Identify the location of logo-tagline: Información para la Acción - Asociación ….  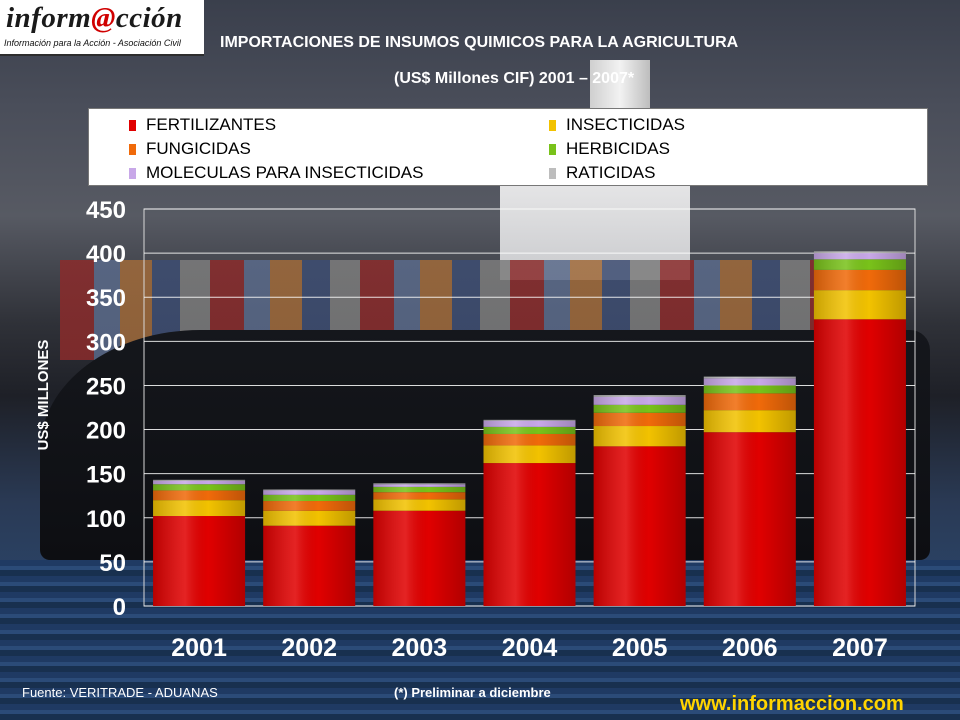
(92, 43).